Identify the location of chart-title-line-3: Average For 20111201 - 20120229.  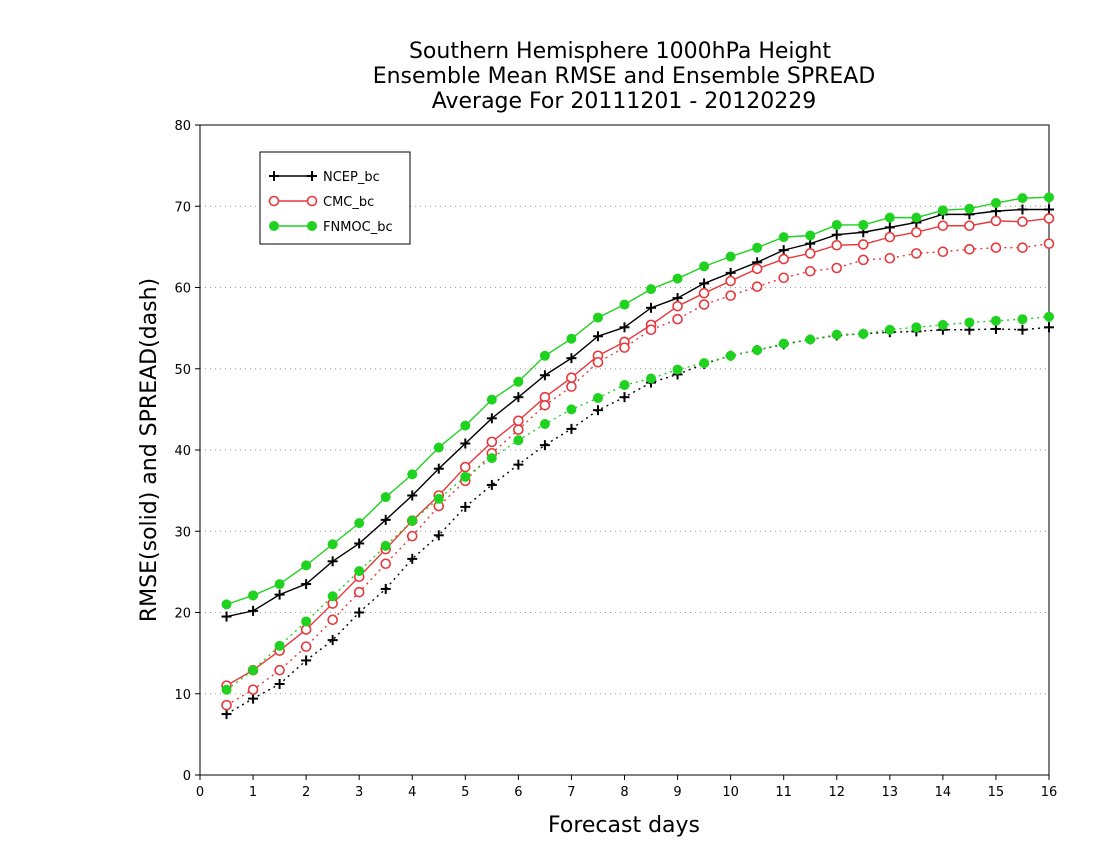
(624, 101).